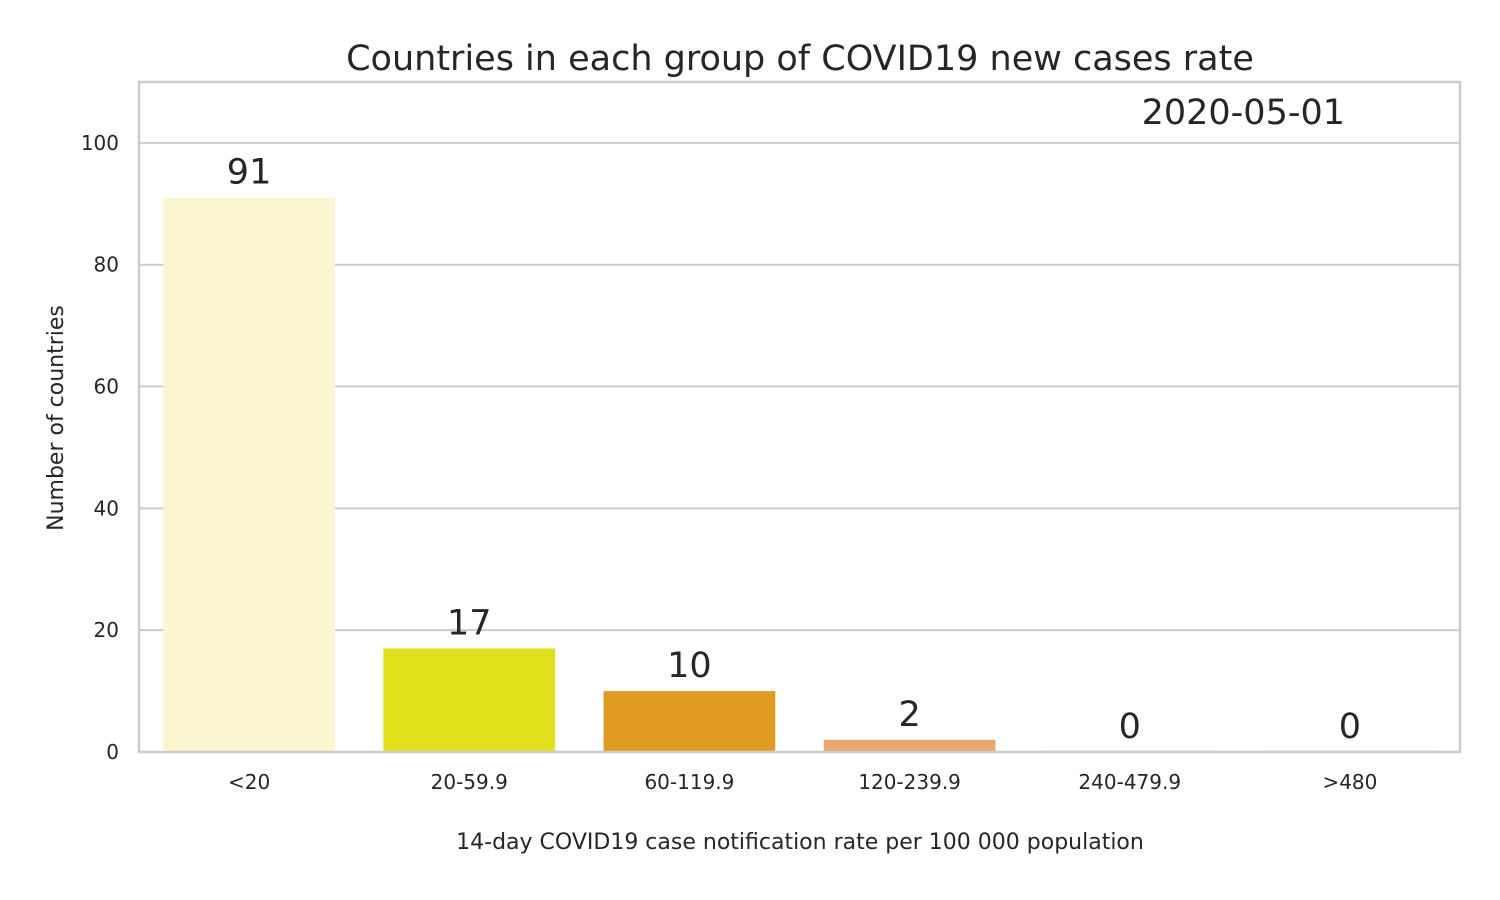 This screenshot has width=1500, height=900. Describe the element at coordinates (106, 630) in the screenshot. I see `y-tick-label: 20` at that location.